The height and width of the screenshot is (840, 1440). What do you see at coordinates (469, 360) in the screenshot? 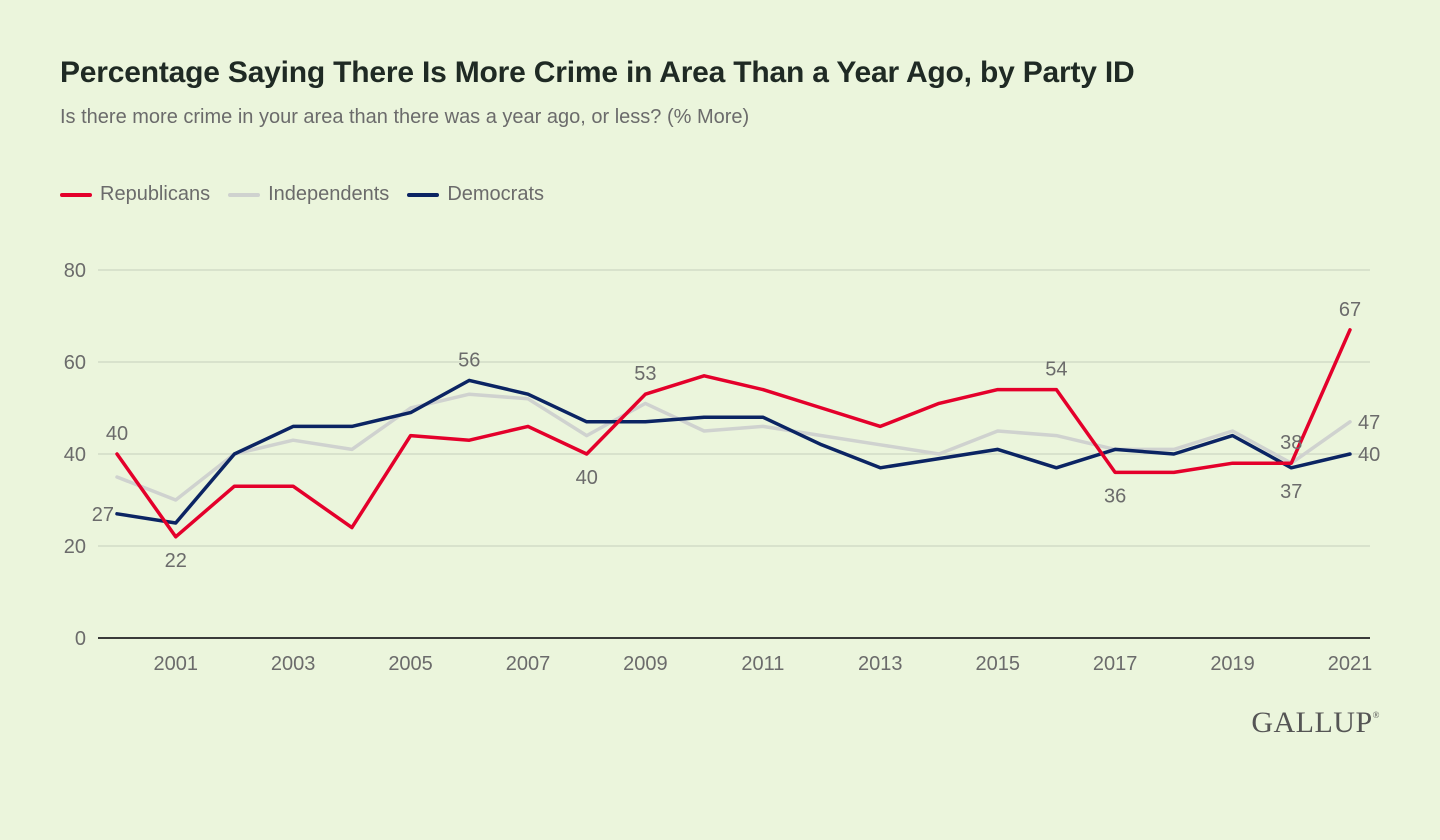
I see `data-label-democrats: 56` at bounding box center [469, 360].